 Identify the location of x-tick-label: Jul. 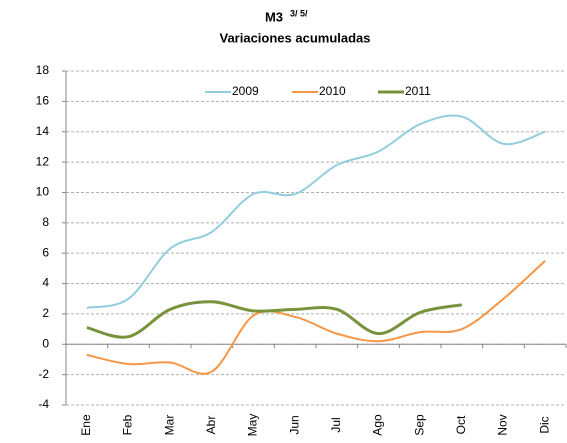
(336, 424).